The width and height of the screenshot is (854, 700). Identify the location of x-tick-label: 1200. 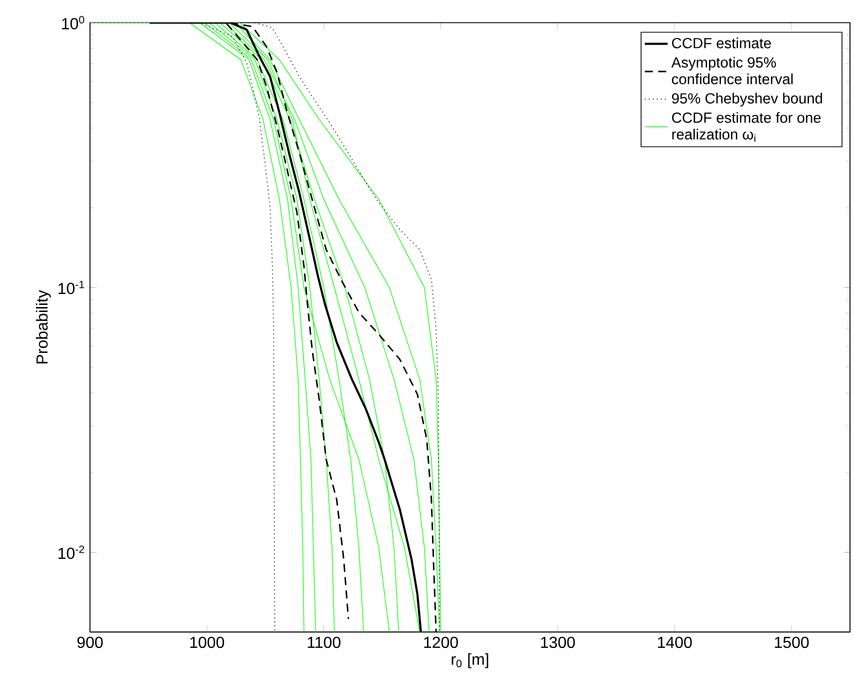
(441, 642).